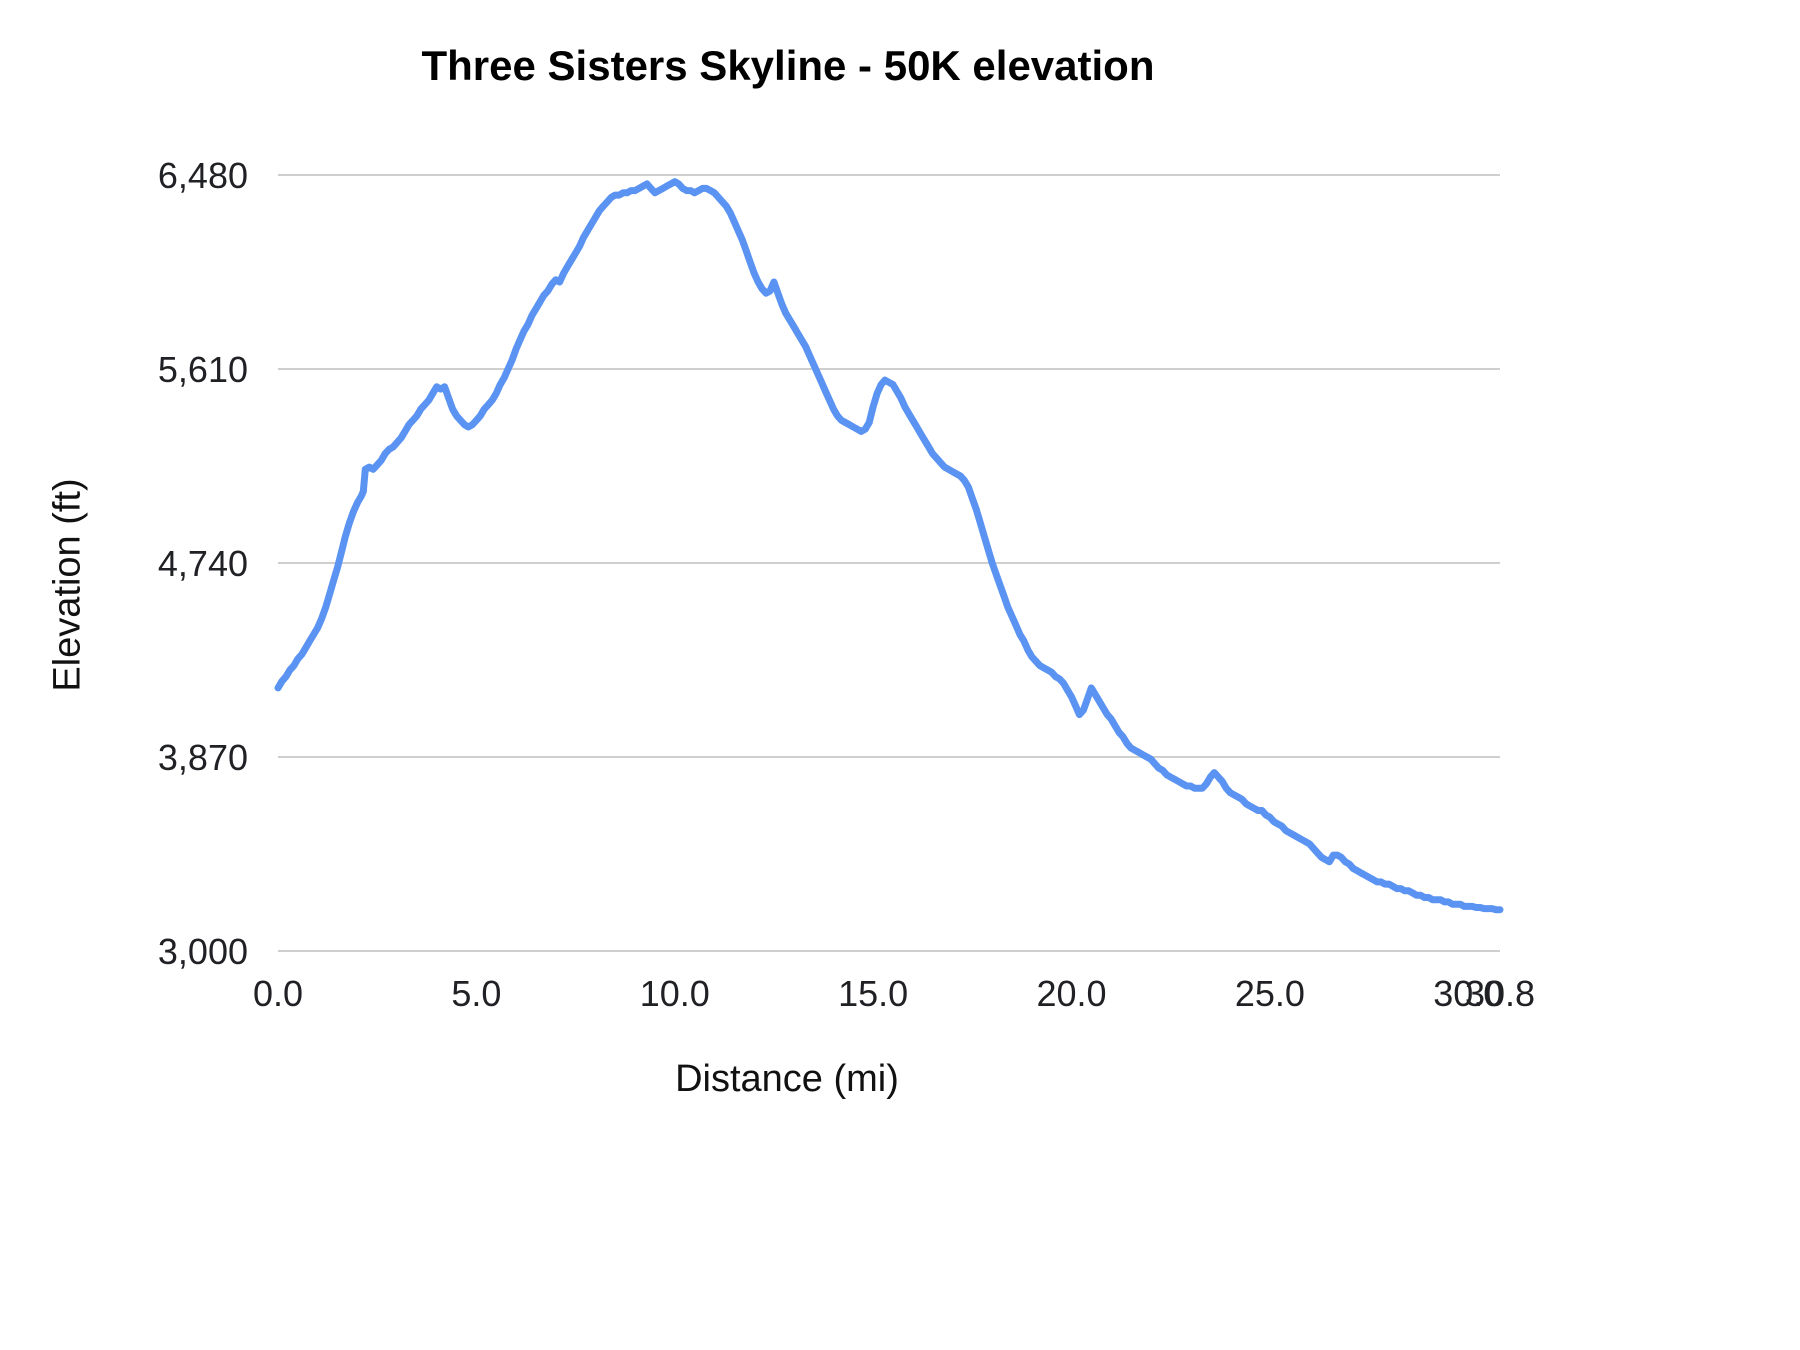 The height and width of the screenshot is (1350, 1800). Describe the element at coordinates (203, 369) in the screenshot. I see `y-tick-label: 5,610` at that location.